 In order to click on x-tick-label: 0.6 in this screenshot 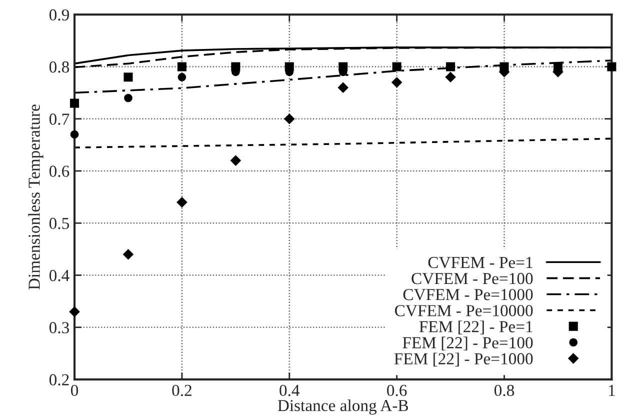, I will do `click(397, 390)`.